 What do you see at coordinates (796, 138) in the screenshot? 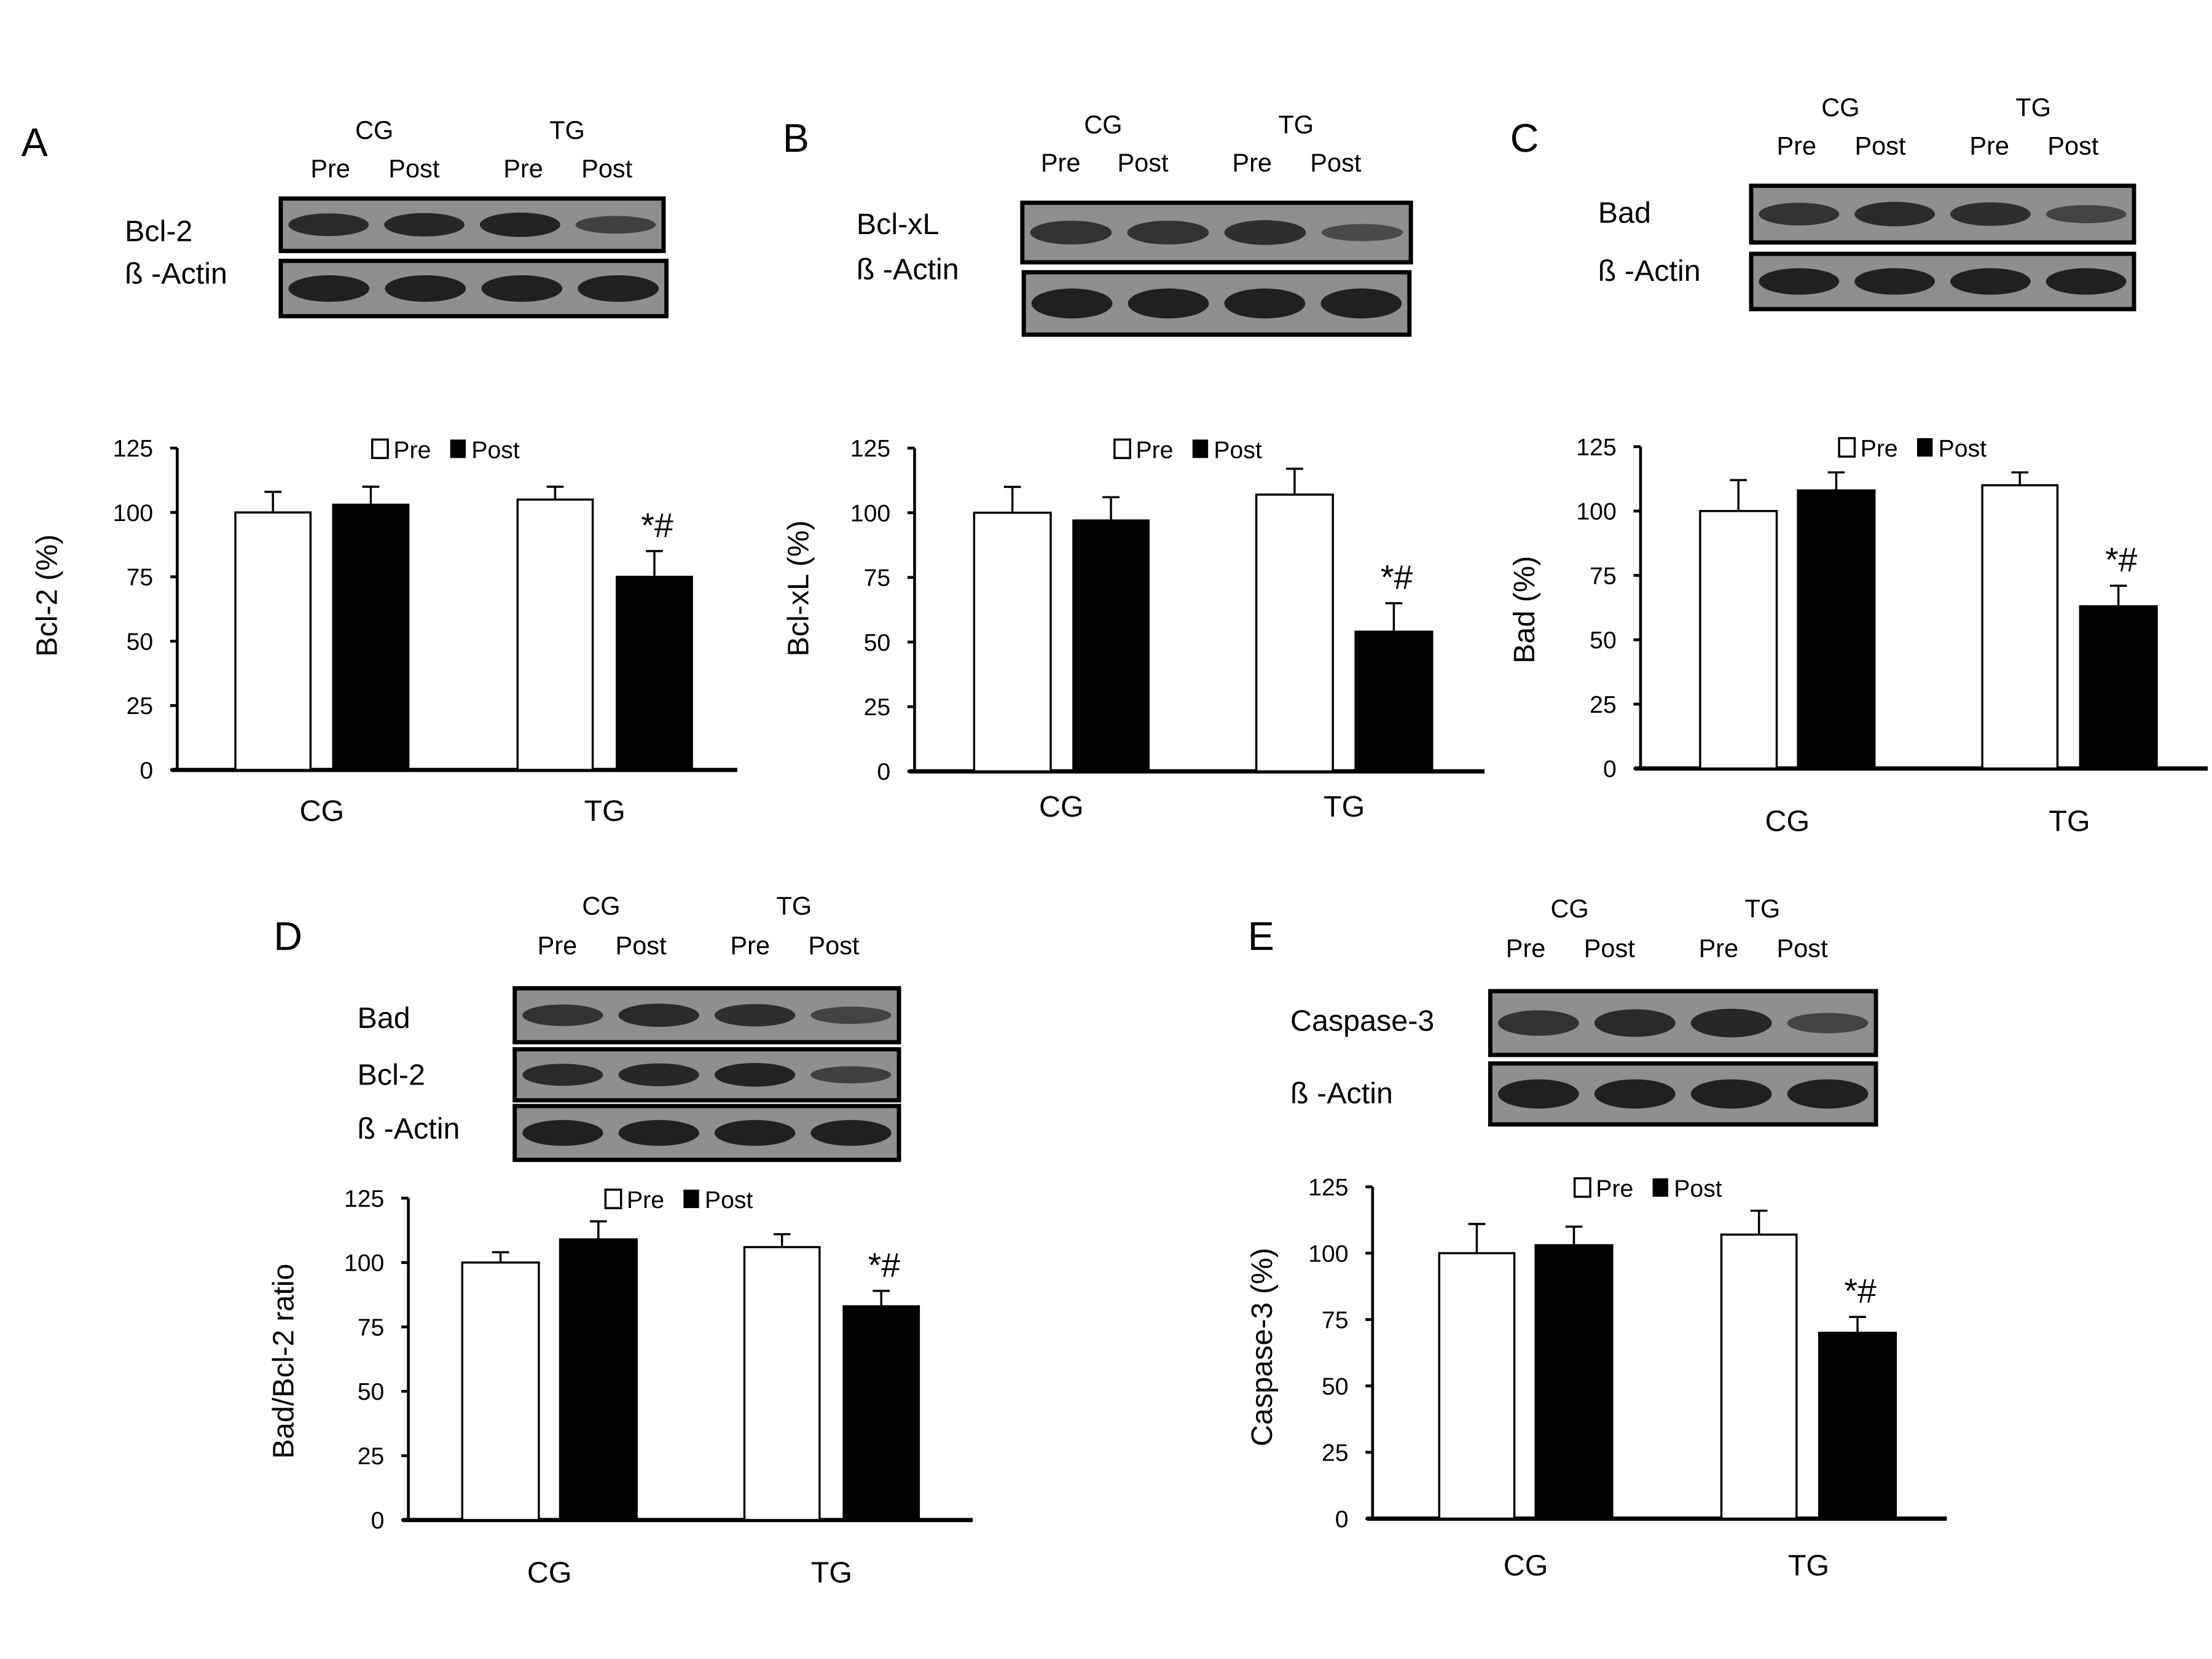
I see `panel-letter: B` at bounding box center [796, 138].